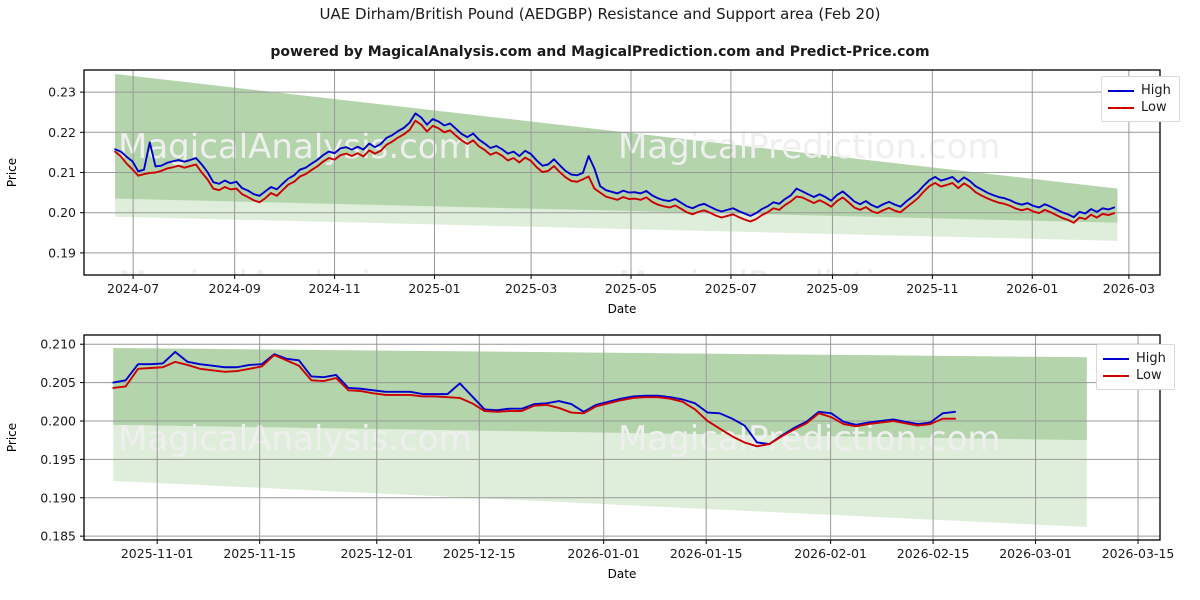 This screenshot has width=1200, height=600. Describe the element at coordinates (58, 536) in the screenshot. I see `svg-text: 0.185` at that location.